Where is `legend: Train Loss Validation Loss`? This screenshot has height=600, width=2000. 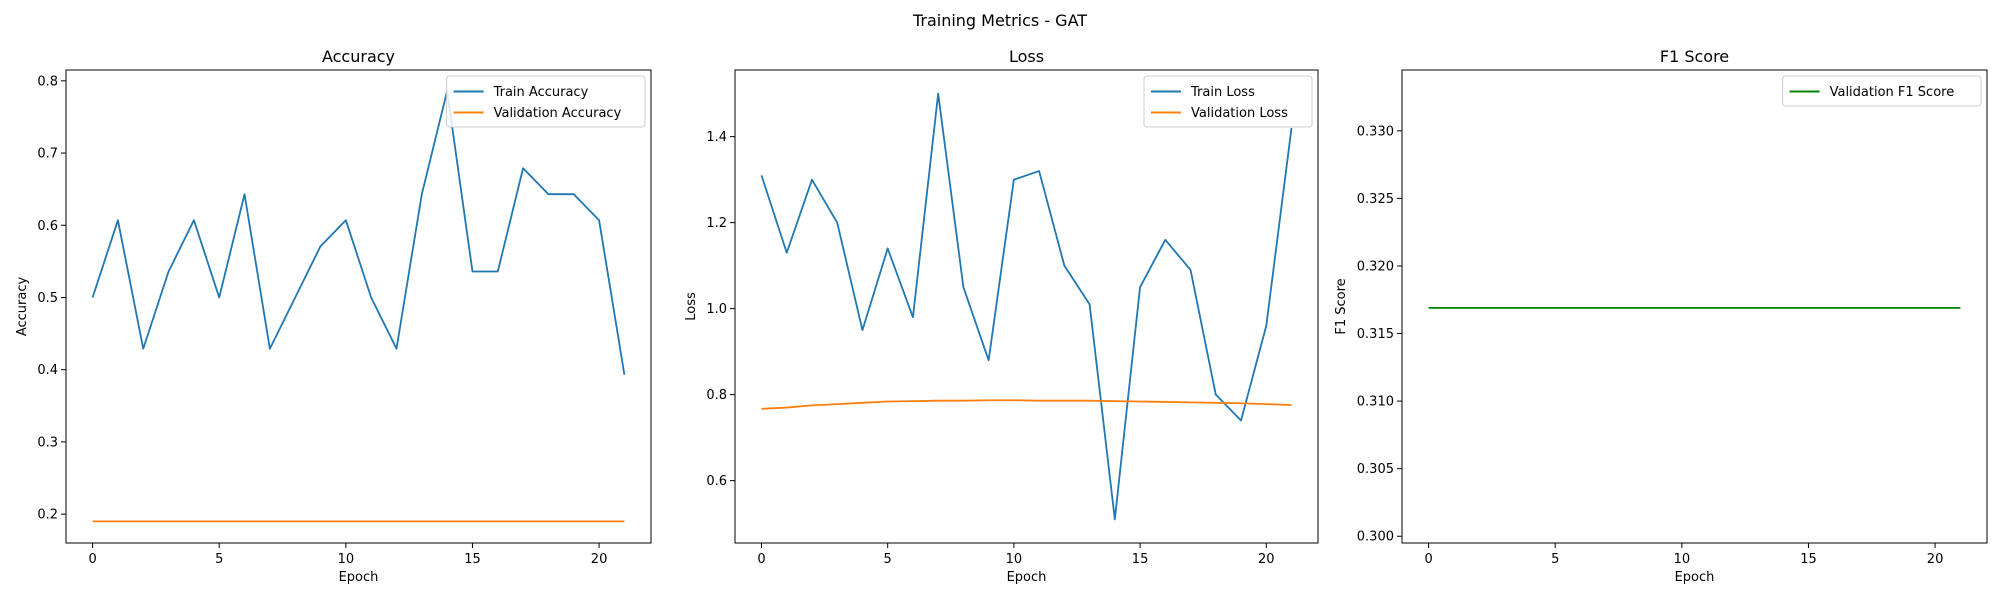 legend: Train Loss Validation Loss is located at coordinates (1228, 101).